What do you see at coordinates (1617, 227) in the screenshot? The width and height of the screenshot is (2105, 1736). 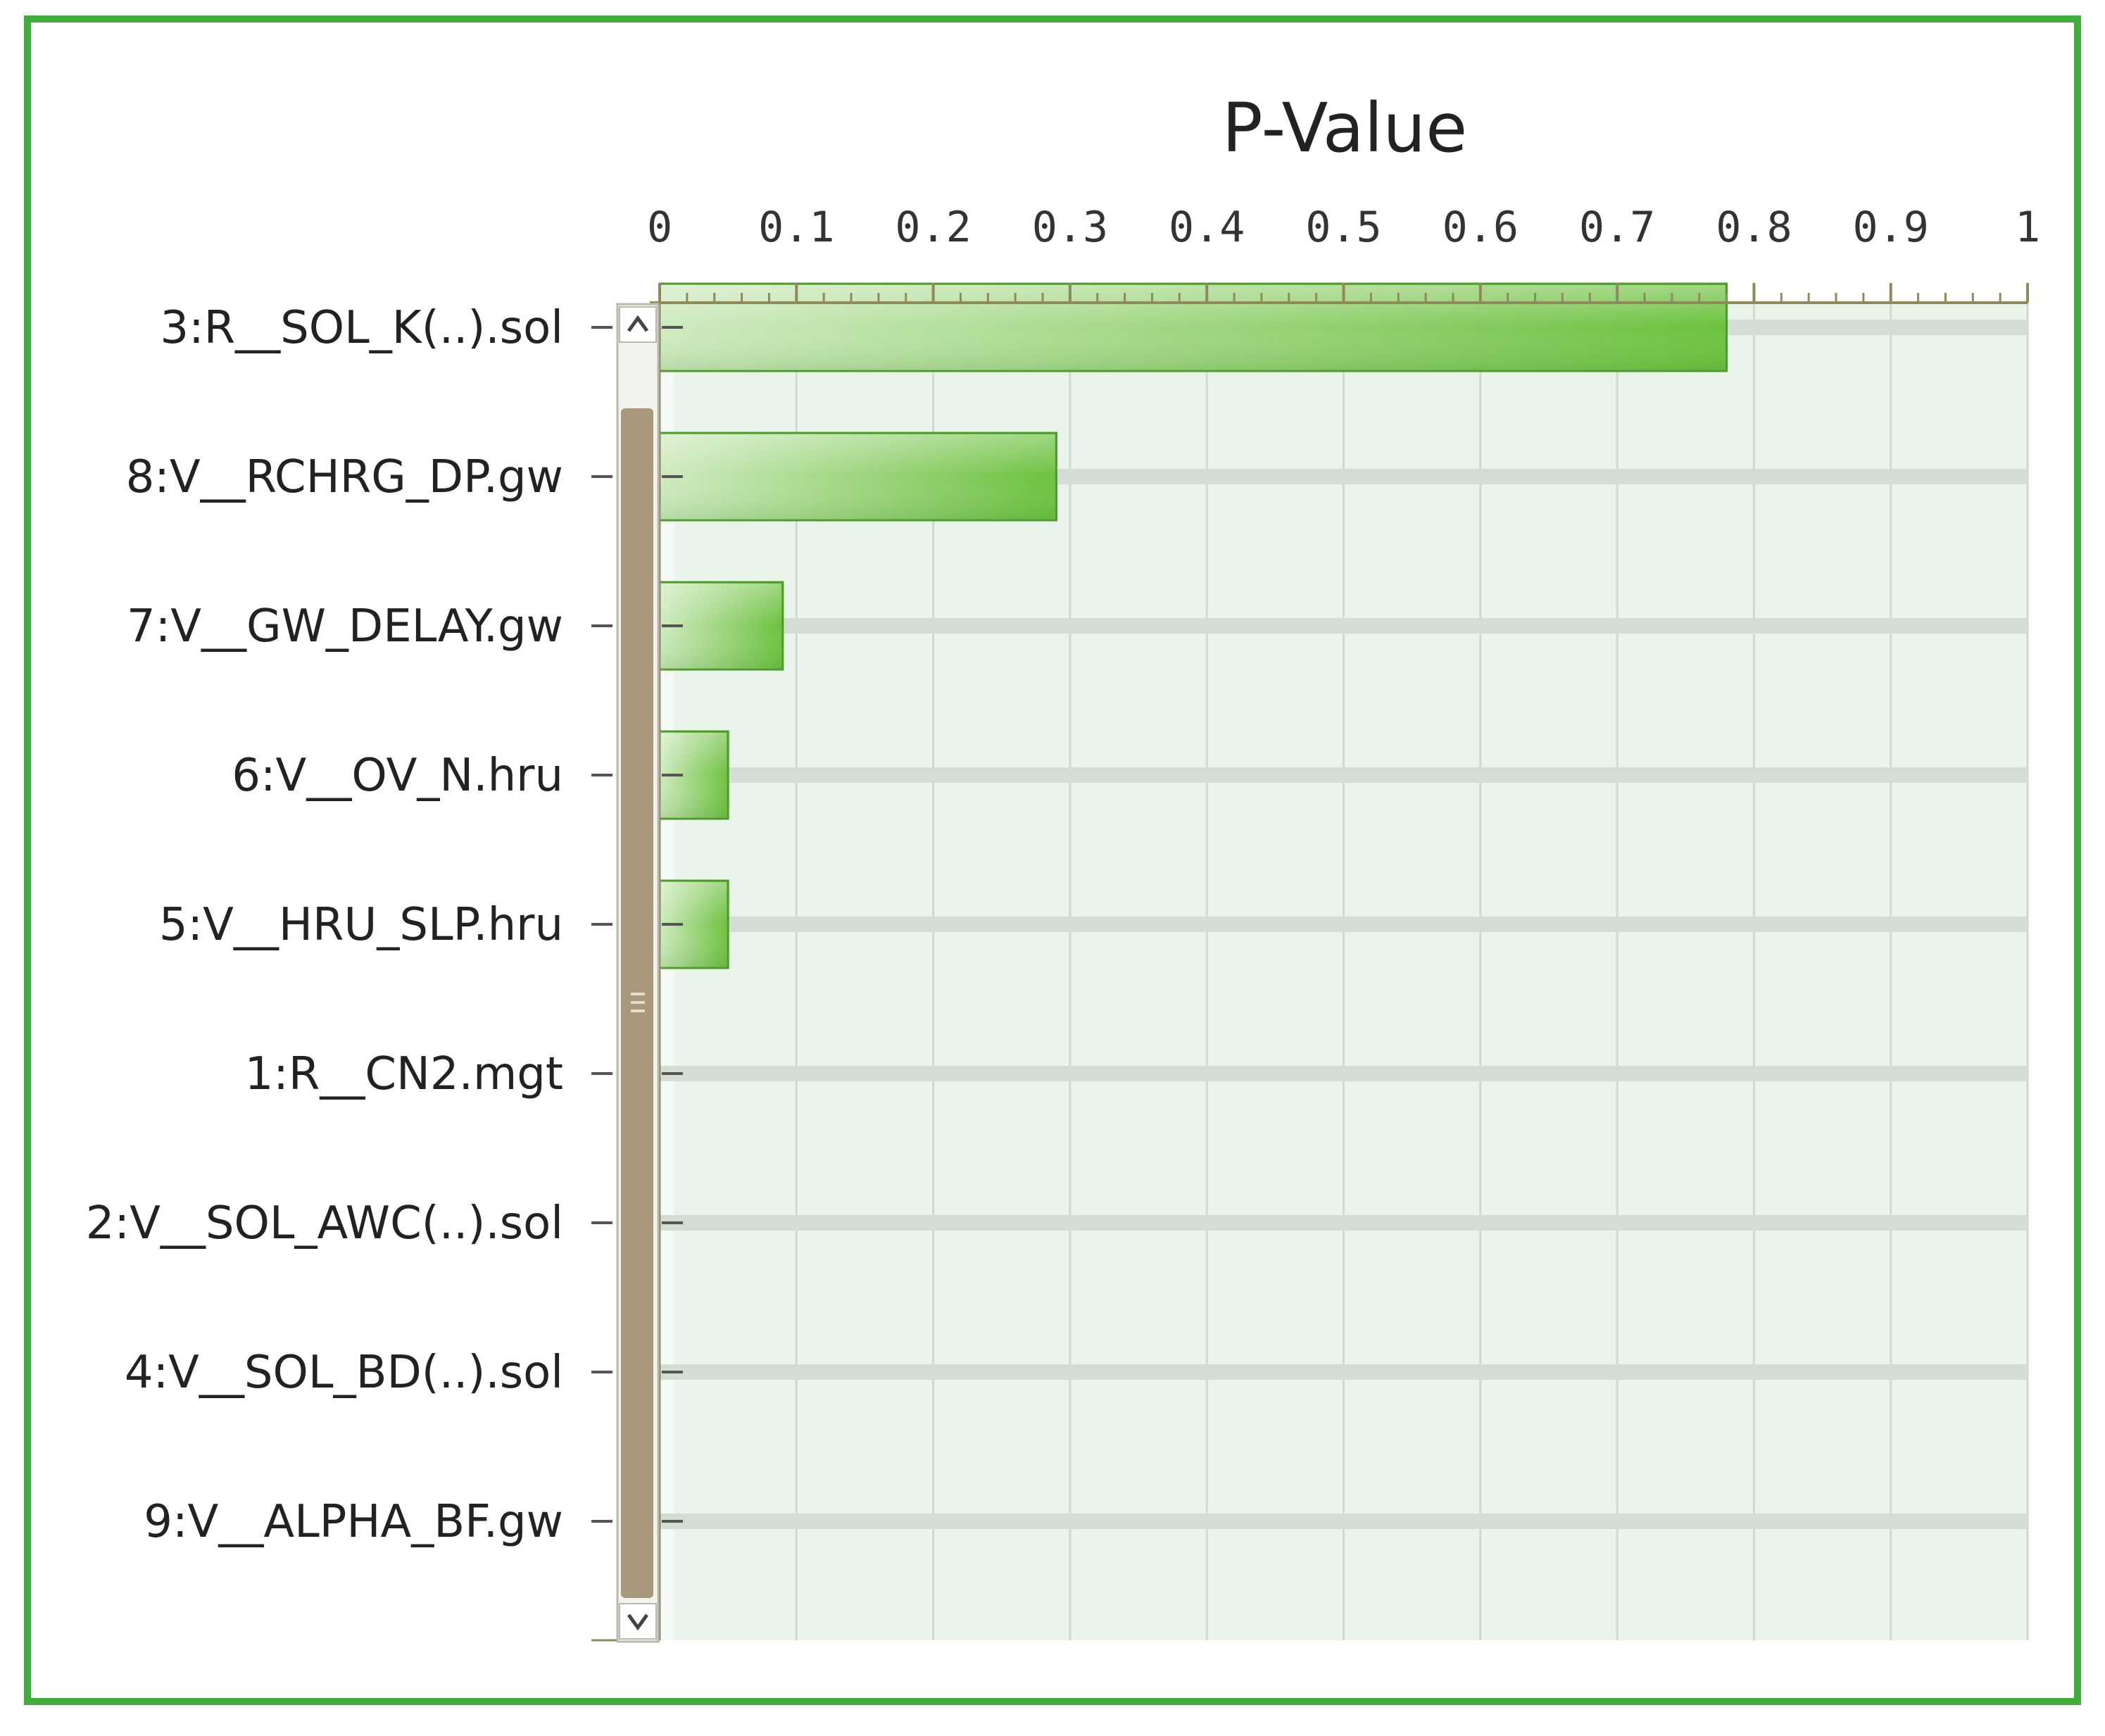 I see `x-tick-label: 0.7` at bounding box center [1617, 227].